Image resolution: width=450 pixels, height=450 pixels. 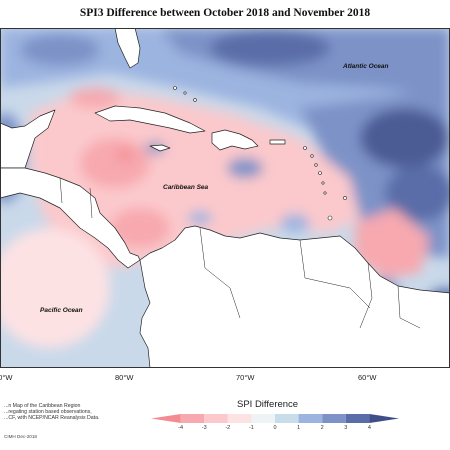 I want to click on land-jamaica, so click(x=160, y=148).